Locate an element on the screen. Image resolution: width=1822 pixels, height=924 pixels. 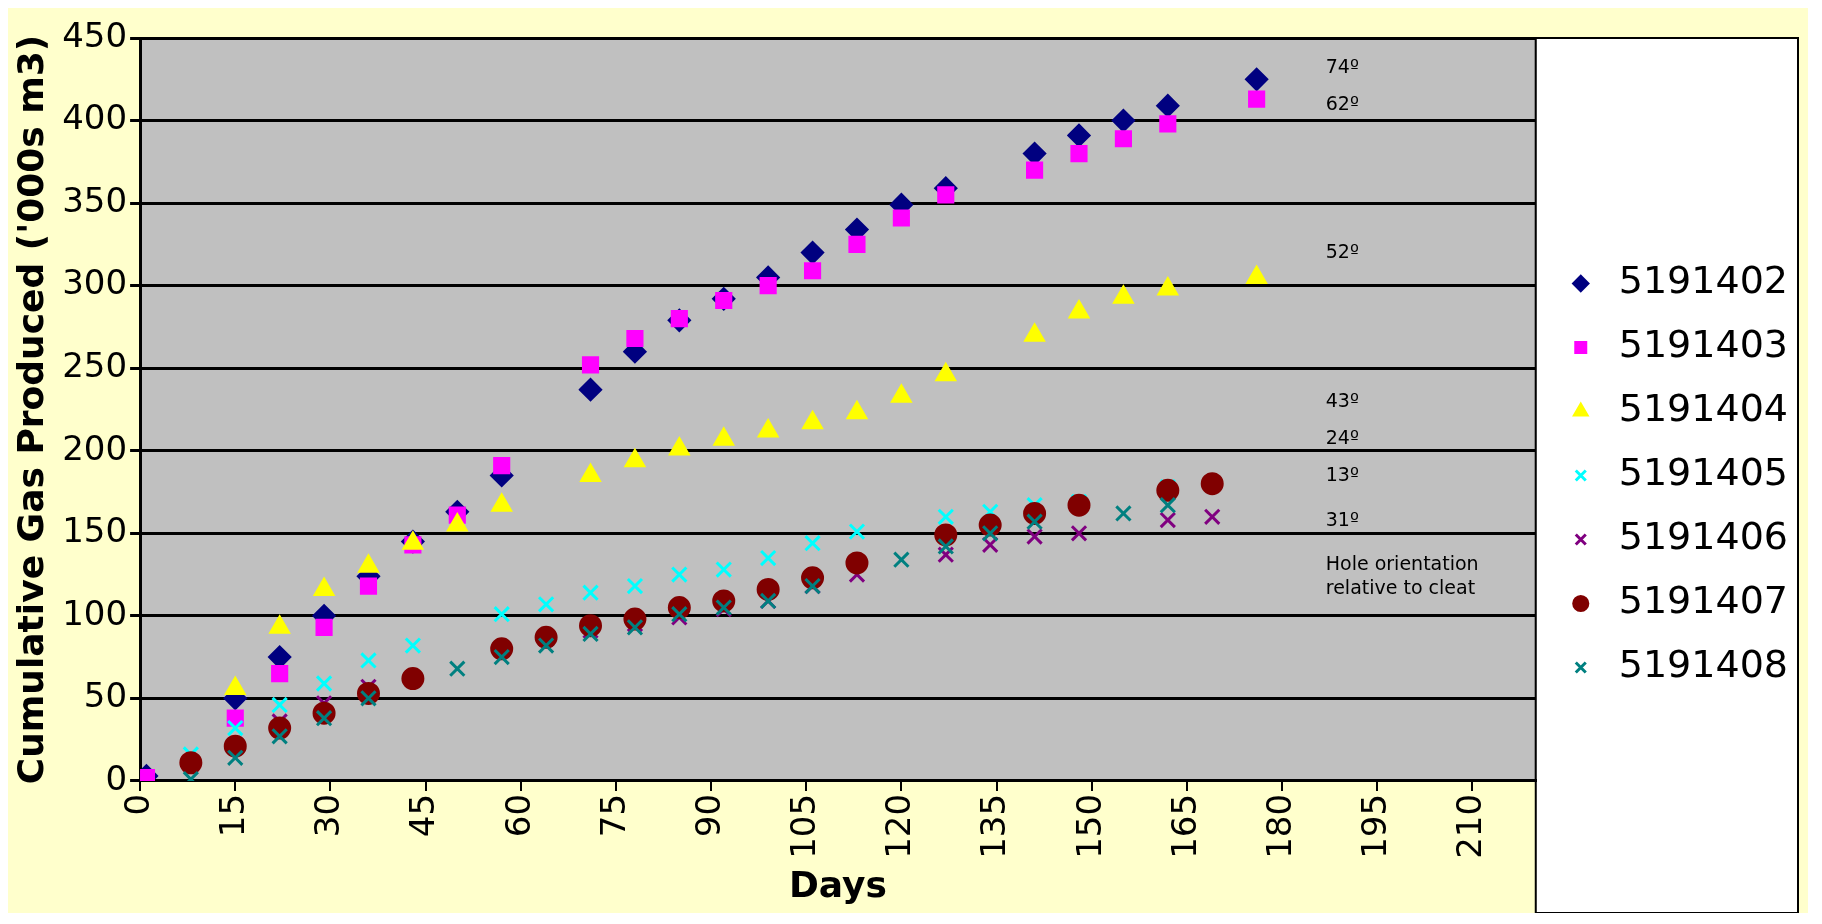
x-tick-label: 60 is located at coordinates (517, 815).